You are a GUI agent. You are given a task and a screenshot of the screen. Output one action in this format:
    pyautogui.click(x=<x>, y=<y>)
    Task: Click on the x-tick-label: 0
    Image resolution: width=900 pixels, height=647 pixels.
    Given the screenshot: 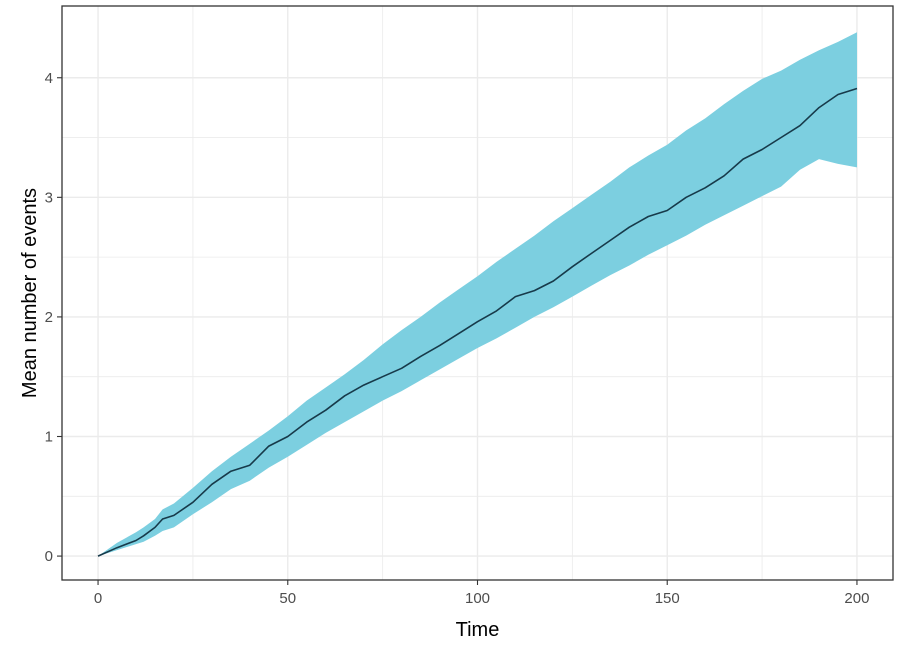 What is the action you would take?
    pyautogui.click(x=98, y=598)
    